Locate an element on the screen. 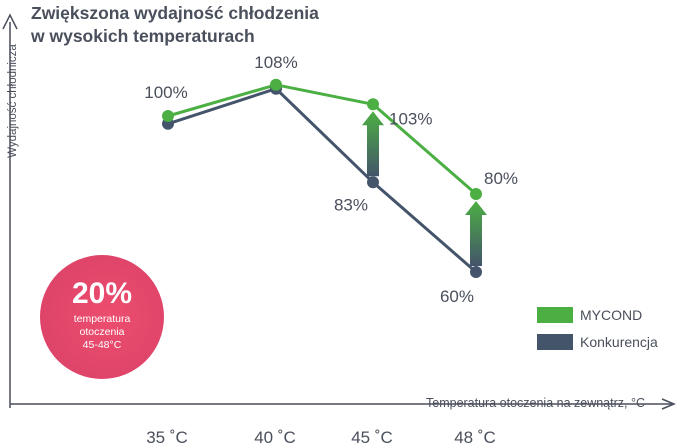  x-axis-label: Temperatura otoczenia na zewnątrz, °C is located at coordinates (535, 403).